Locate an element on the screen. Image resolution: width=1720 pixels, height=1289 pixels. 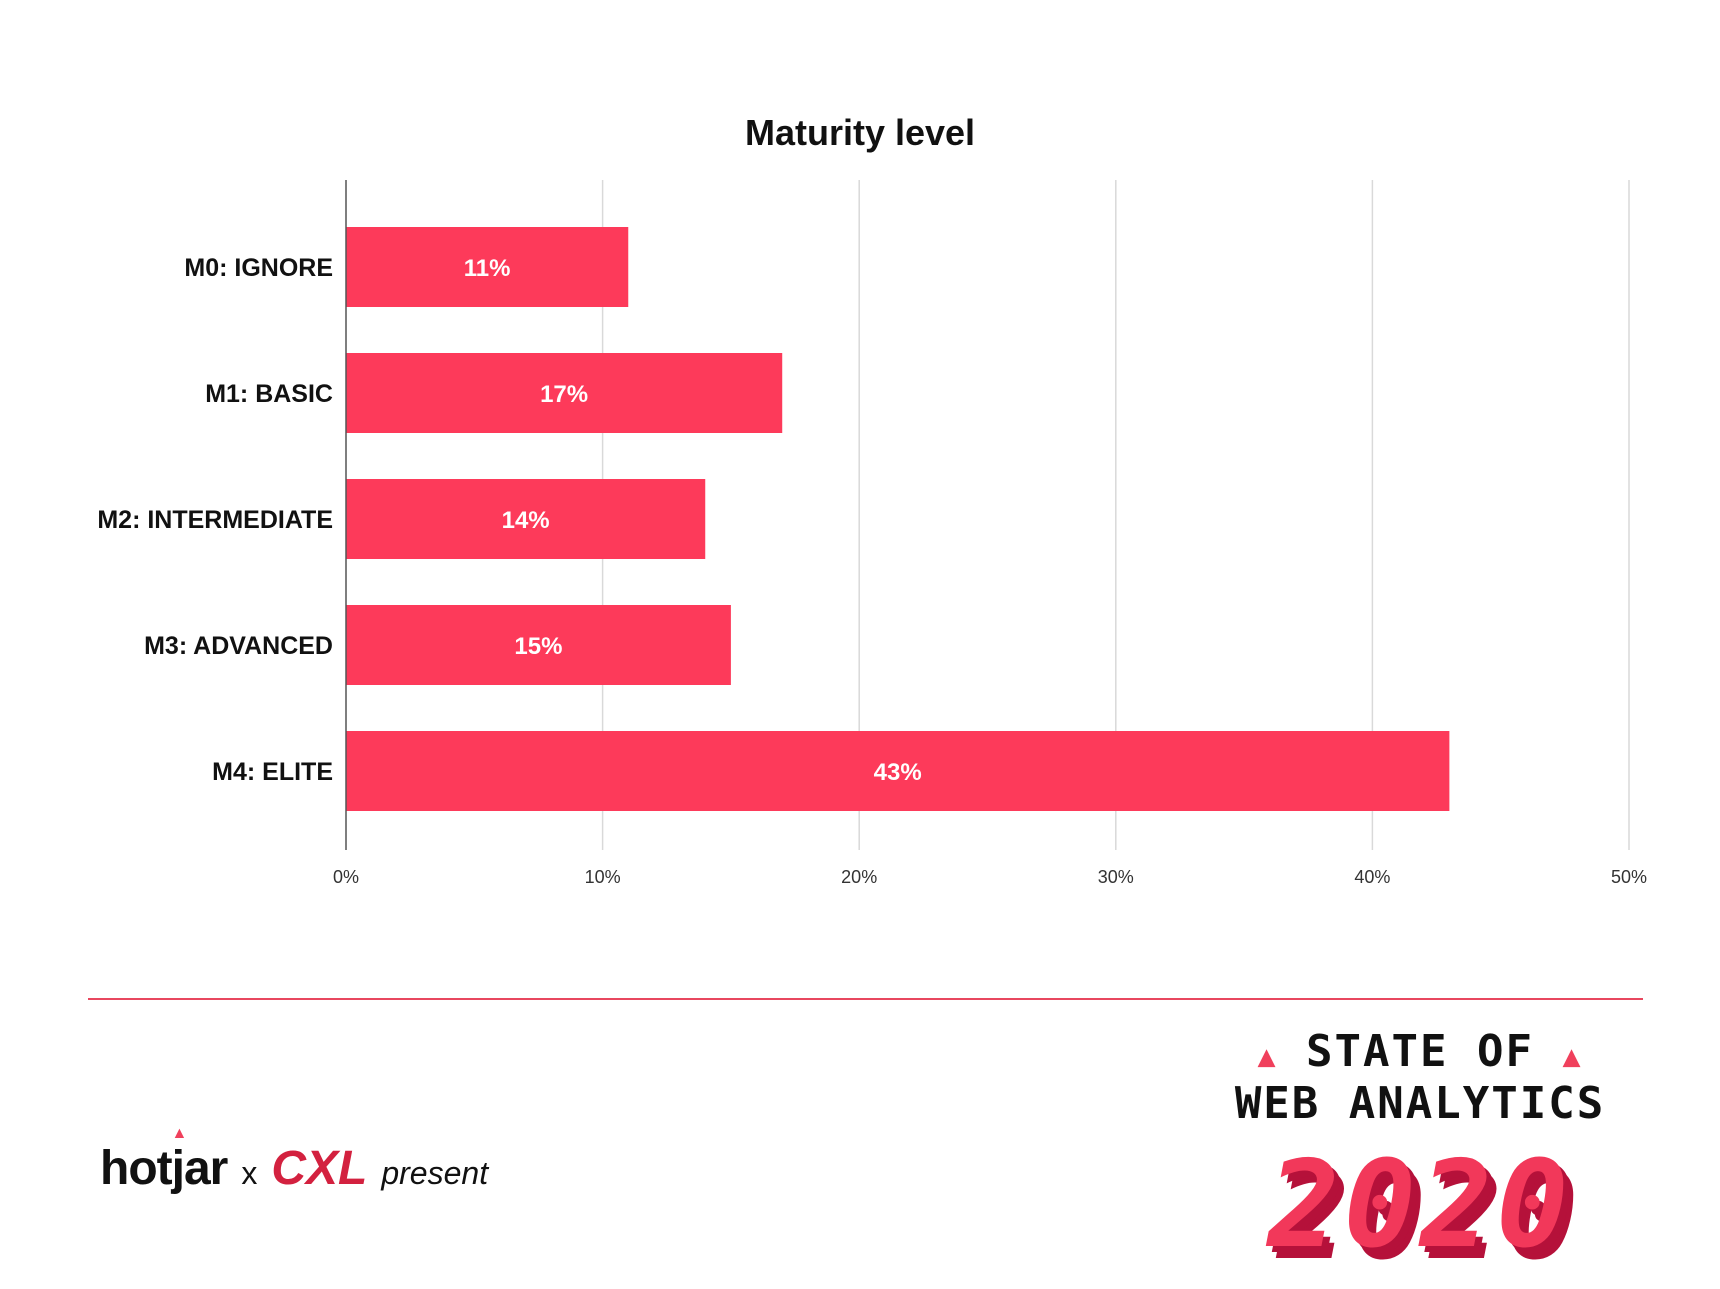
cxl-logo: CXL is located at coordinates (319, 1168).